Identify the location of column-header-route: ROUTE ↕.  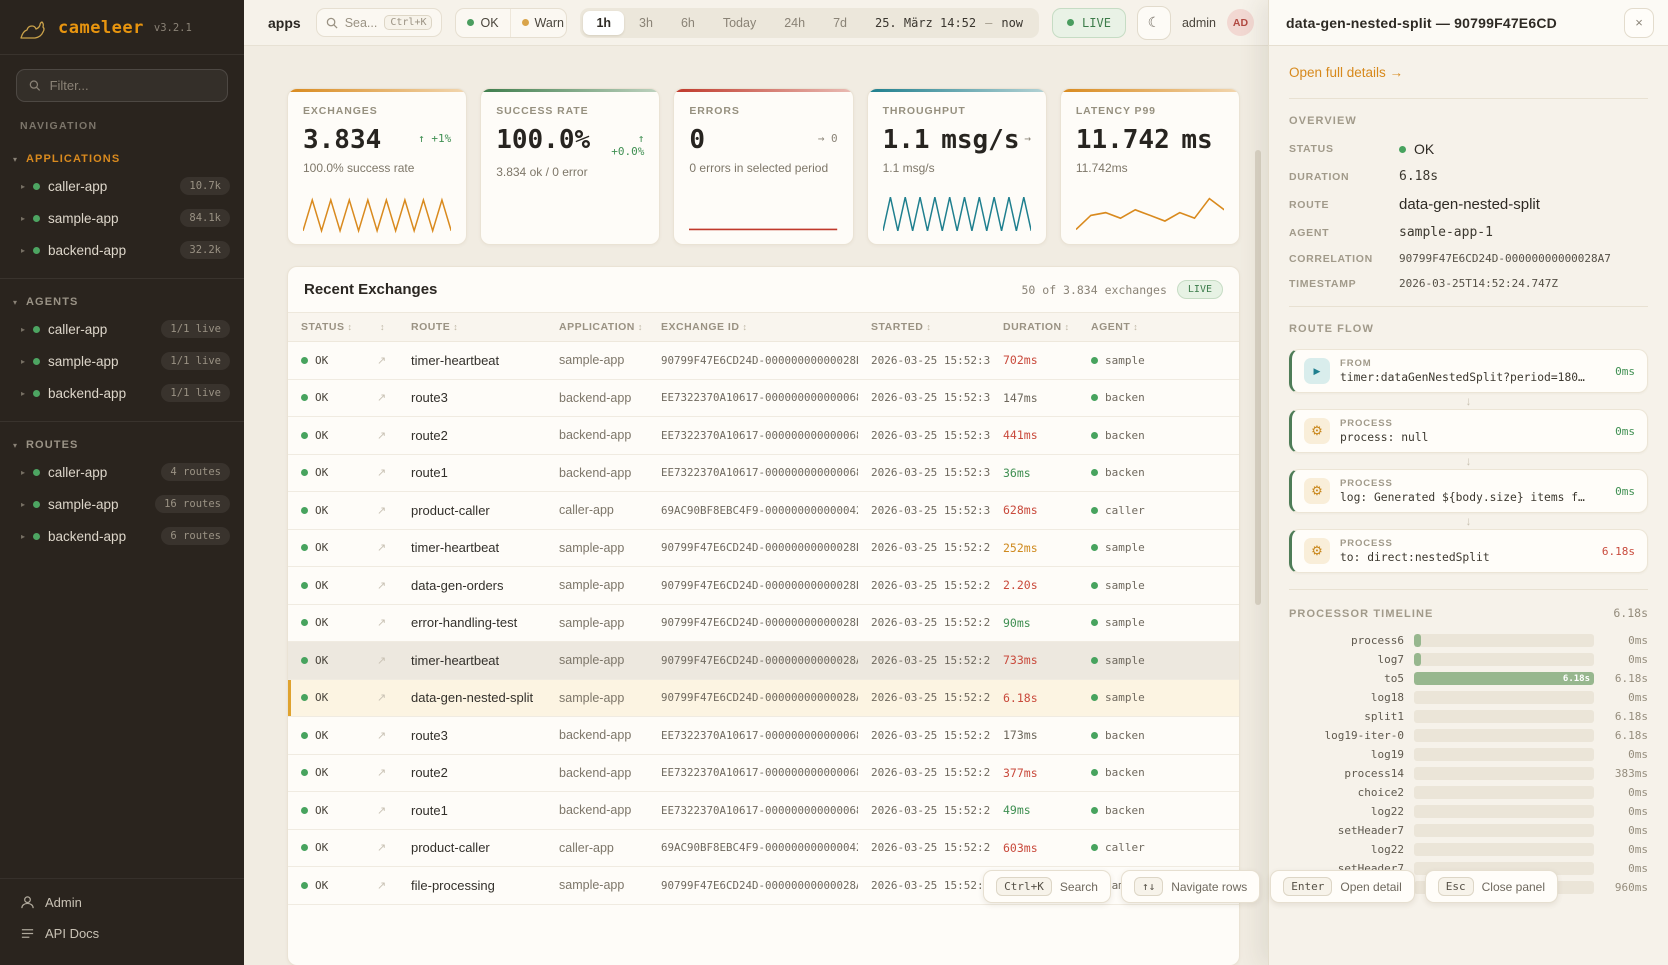
(435, 327).